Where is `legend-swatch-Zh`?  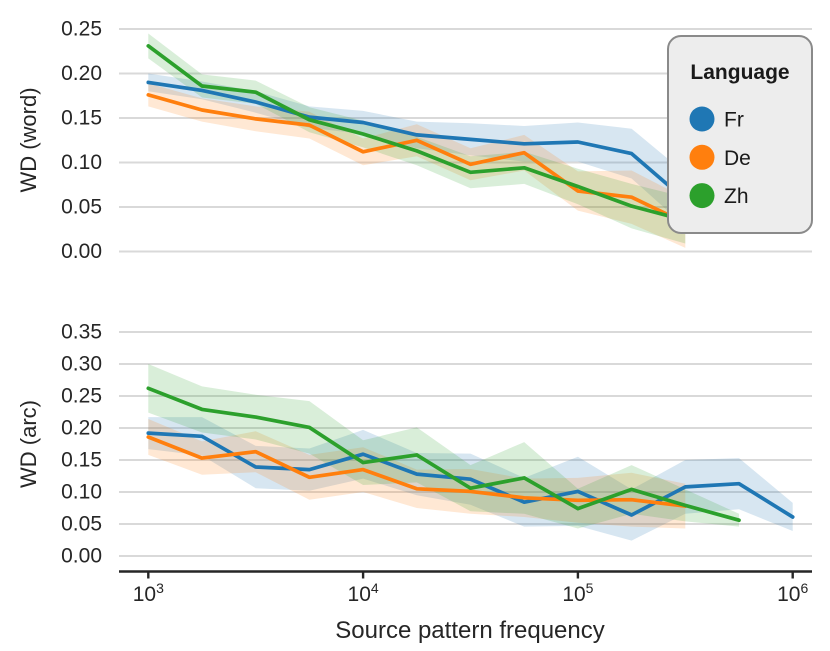 legend-swatch-Zh is located at coordinates (702, 196).